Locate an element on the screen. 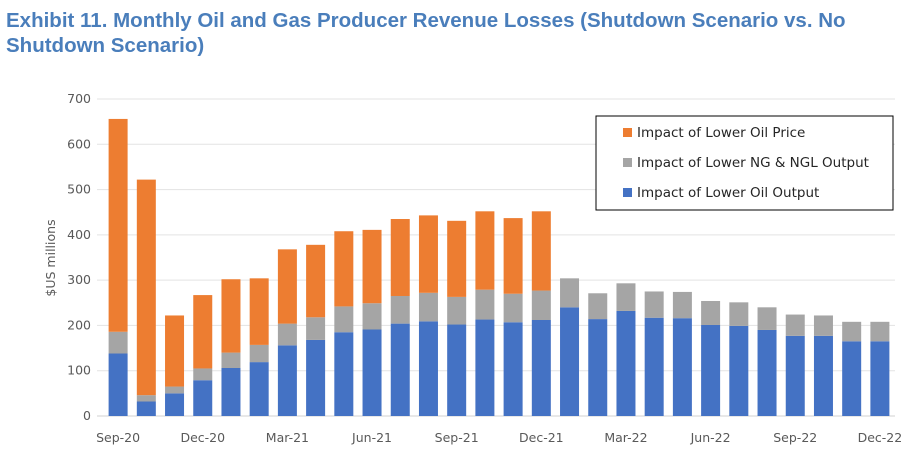  y-tick-label: 700 is located at coordinates (79, 98).